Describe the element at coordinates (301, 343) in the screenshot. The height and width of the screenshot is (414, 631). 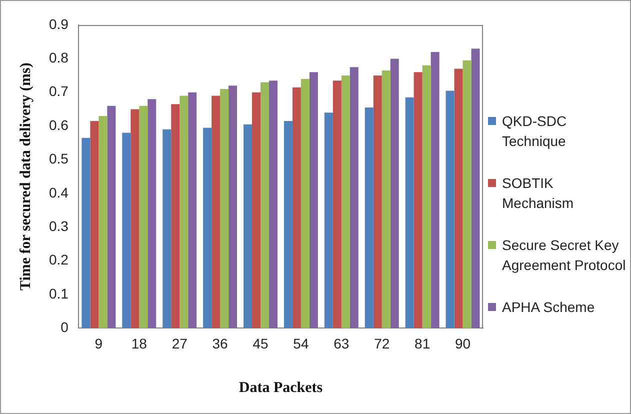
I see `x-tick-label: 54` at that location.